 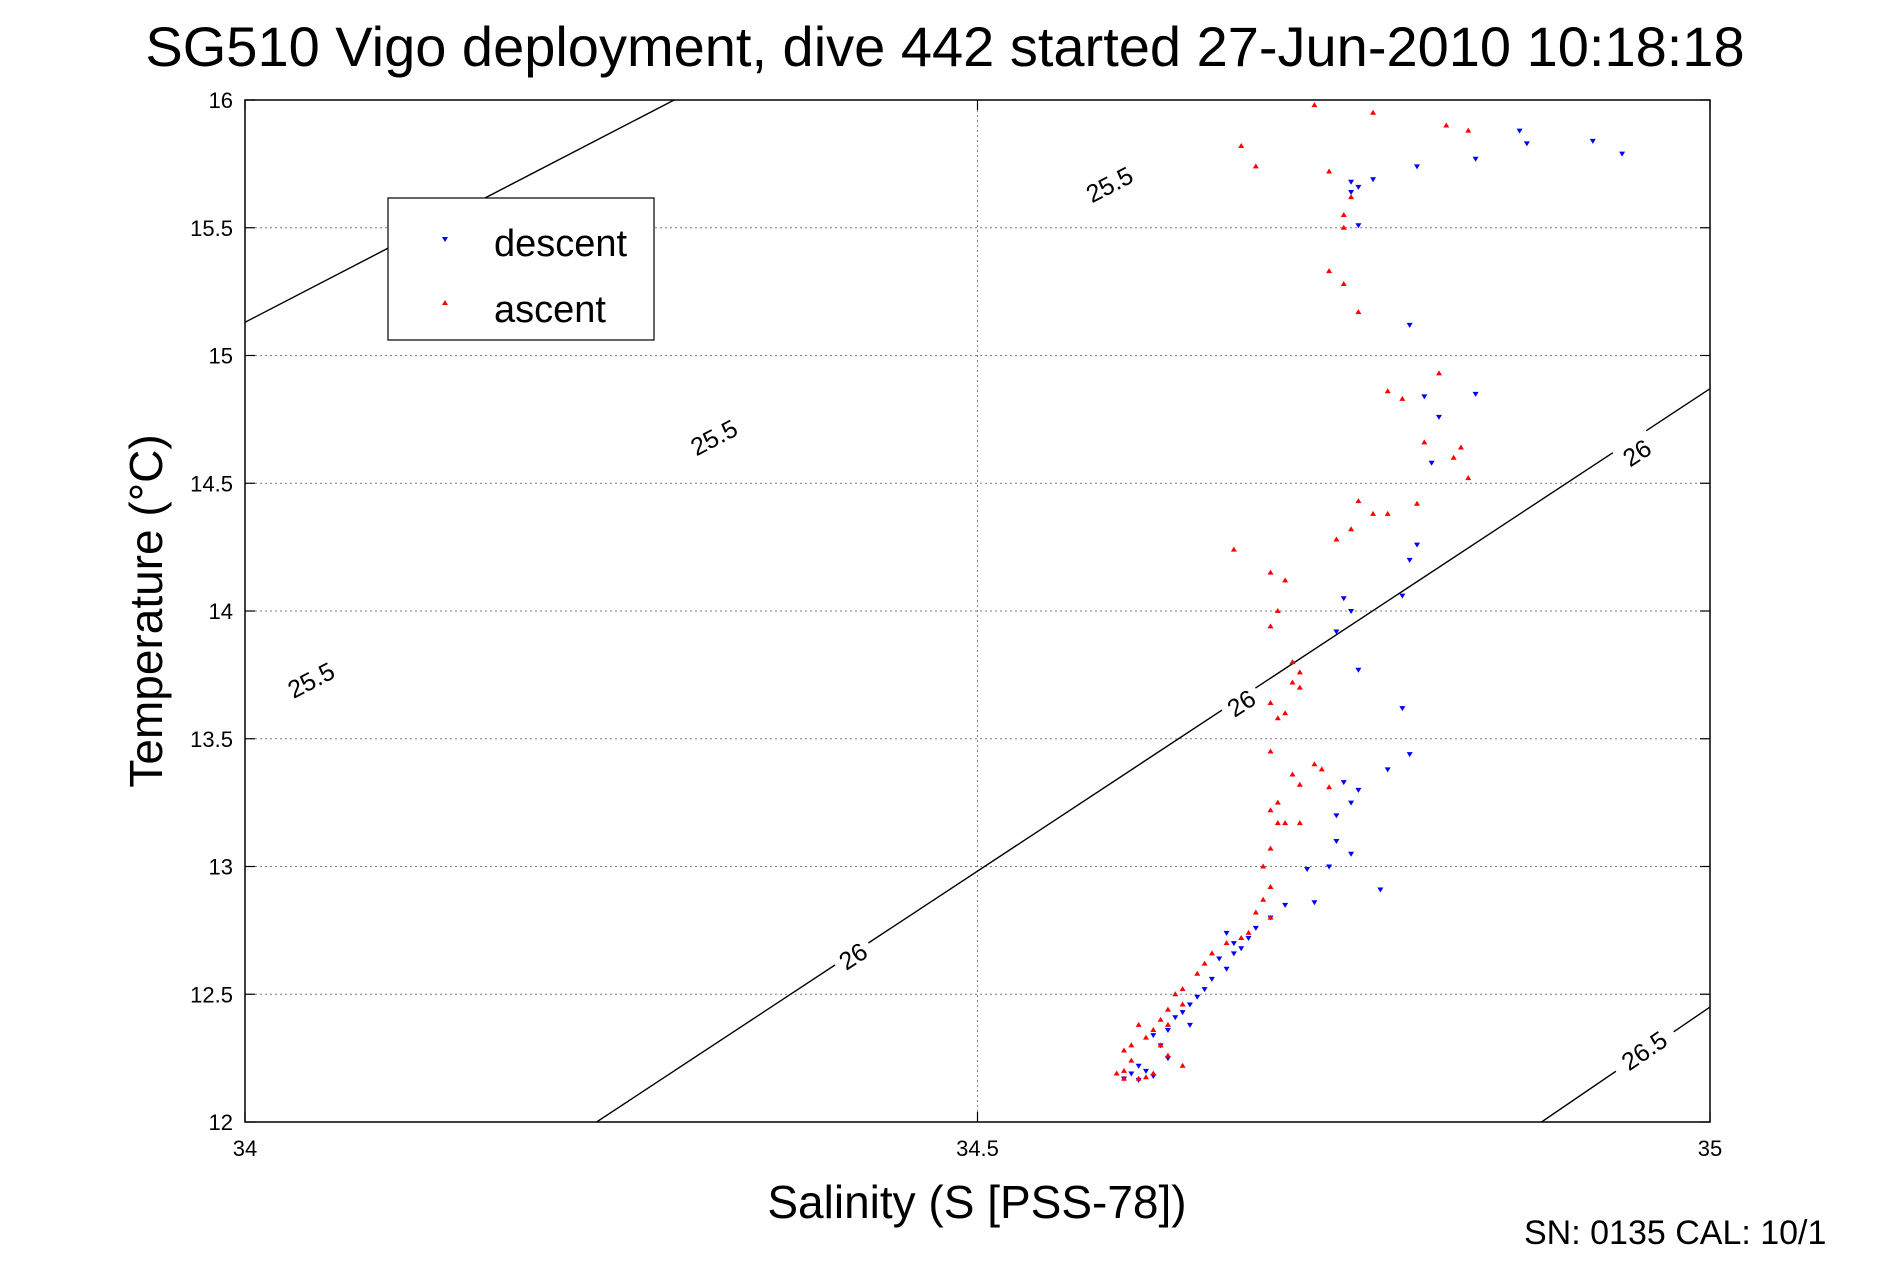 I want to click on y-axis-label: Temperature (°C), so click(x=146, y=610).